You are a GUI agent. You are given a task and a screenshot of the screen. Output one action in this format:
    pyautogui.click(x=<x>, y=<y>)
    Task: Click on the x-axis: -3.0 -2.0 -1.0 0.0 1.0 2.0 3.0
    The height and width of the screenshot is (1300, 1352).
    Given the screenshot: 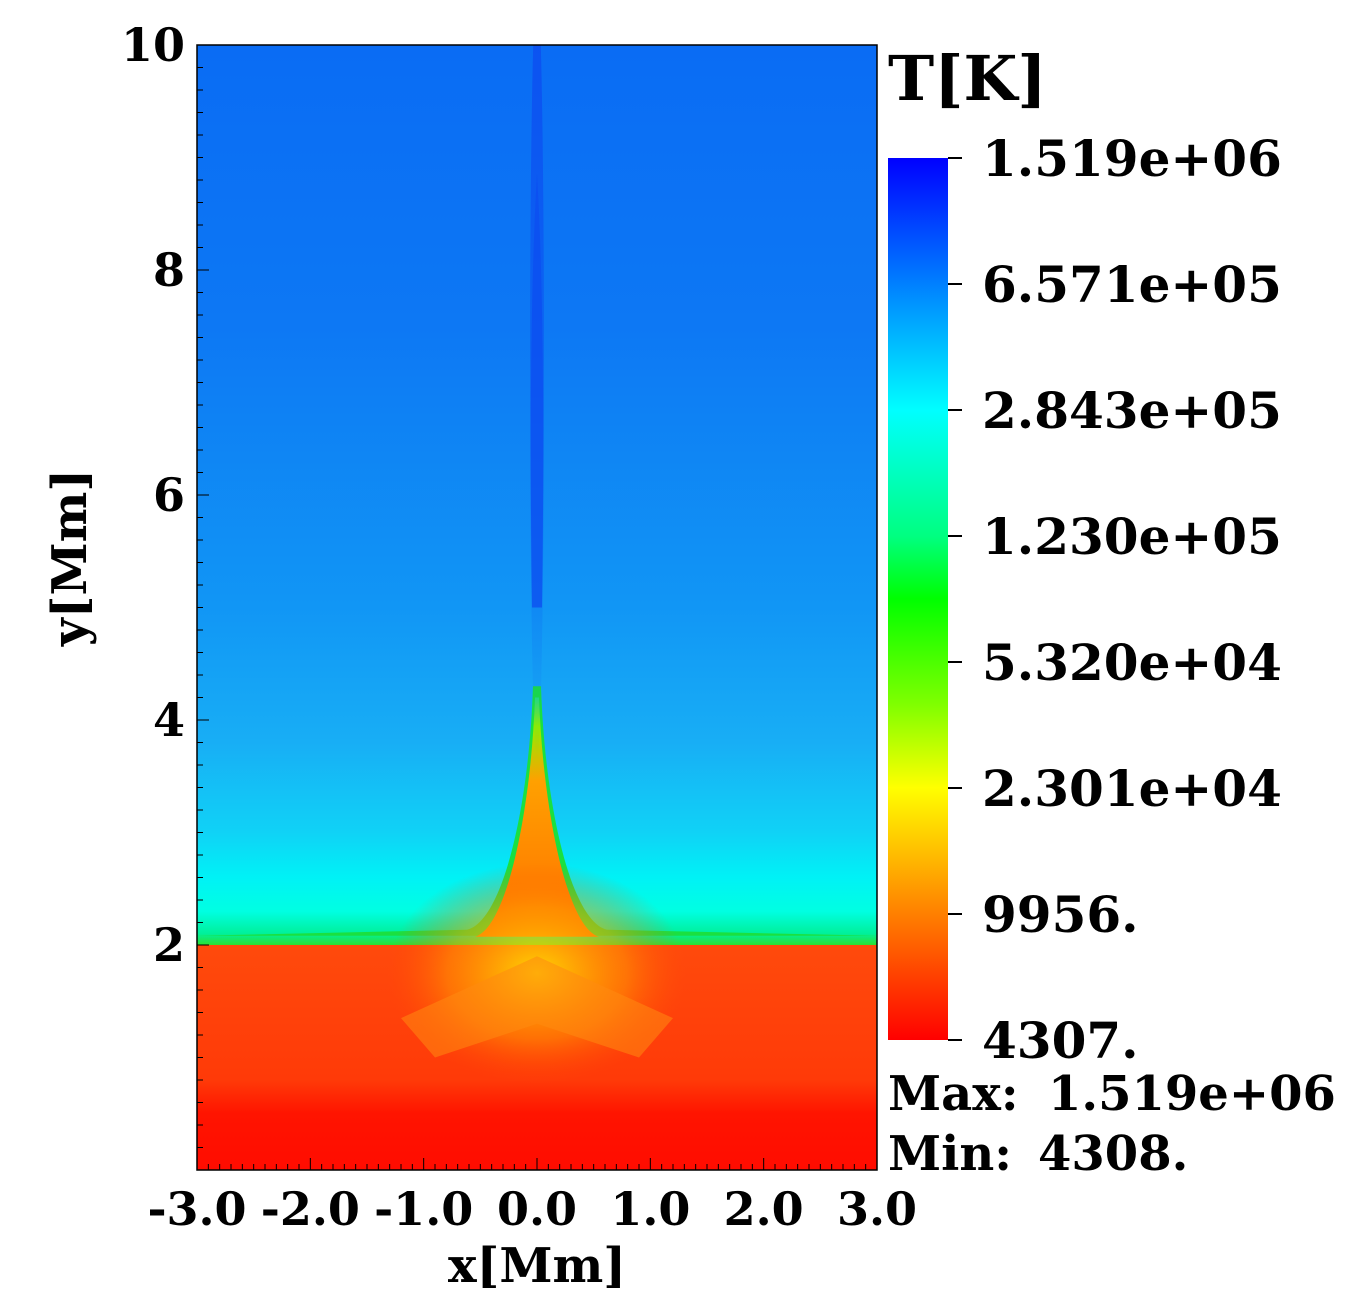 What is the action you would take?
    pyautogui.click(x=532, y=1197)
    